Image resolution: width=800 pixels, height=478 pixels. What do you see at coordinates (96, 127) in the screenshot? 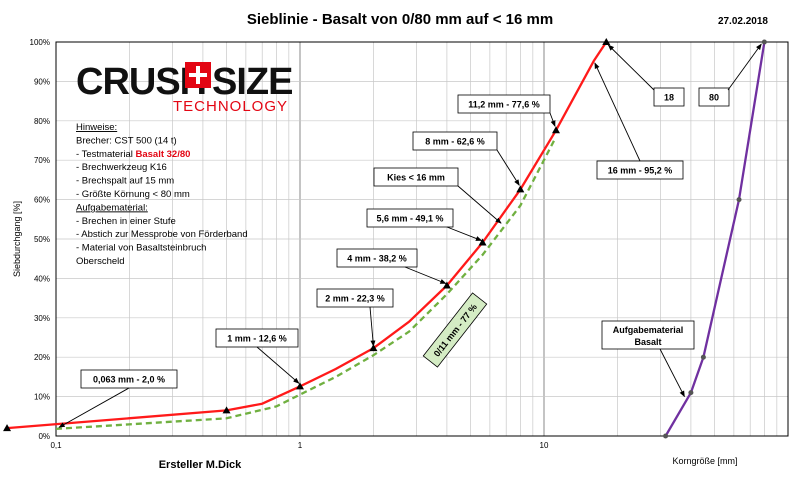
I see `notes-line: Hinweise:` at bounding box center [96, 127].